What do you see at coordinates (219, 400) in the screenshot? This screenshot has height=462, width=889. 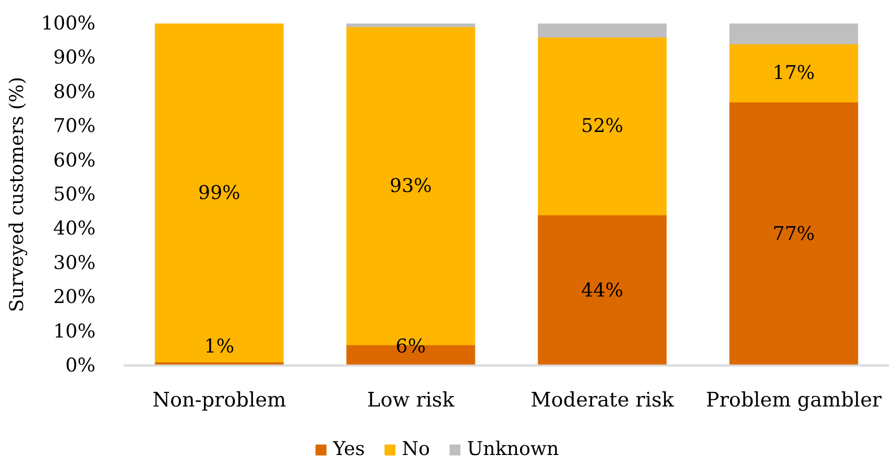 I see `x-tick-label: Non-problem` at bounding box center [219, 400].